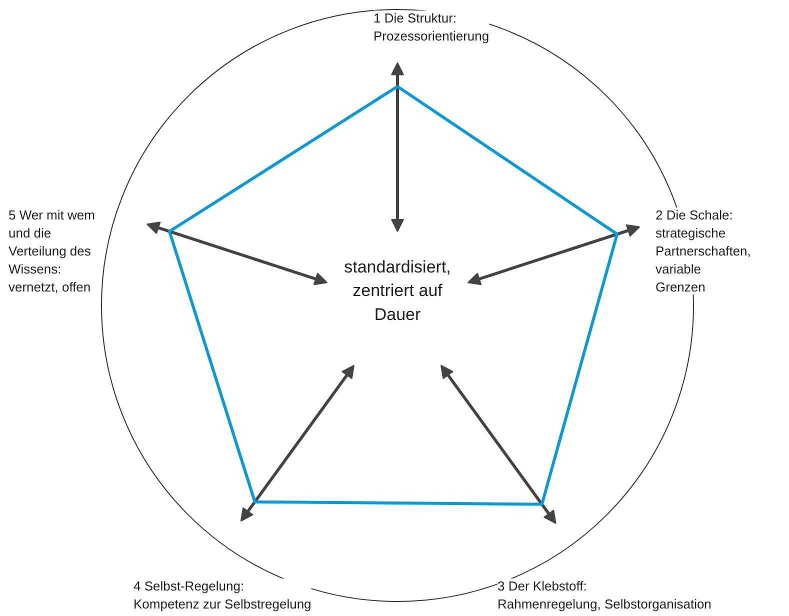  What do you see at coordinates (223, 595) in the screenshot?
I see `spoke-label: 4 Selbst-Regelung: Kompetenz zur Selbstregelung` at bounding box center [223, 595].